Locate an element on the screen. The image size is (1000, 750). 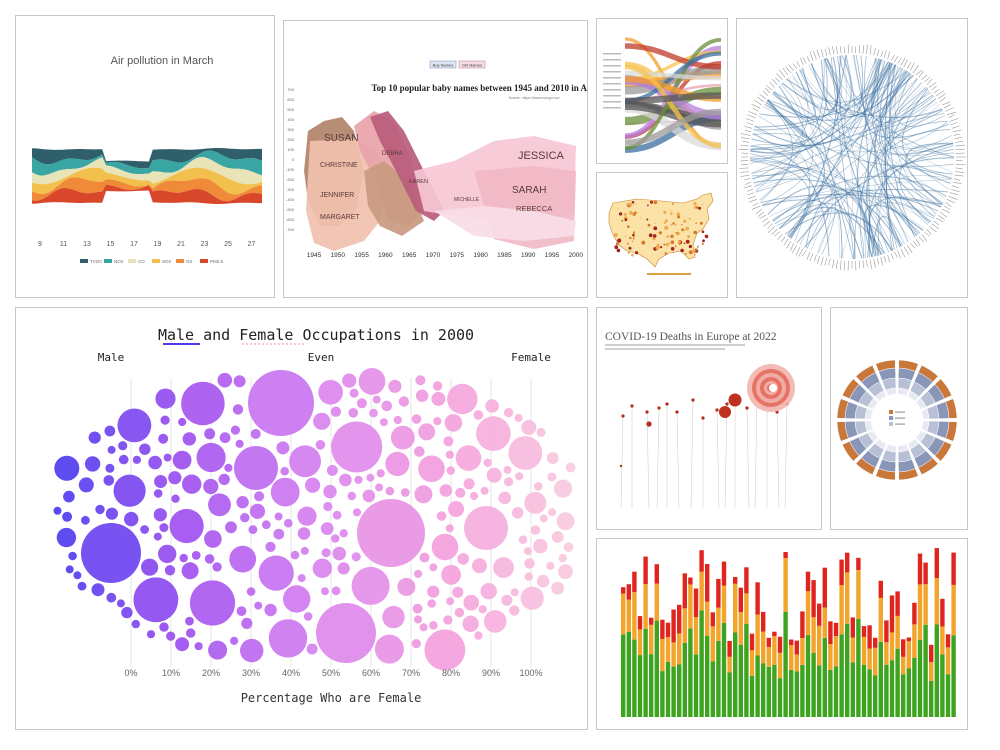
names-label-margaret: MARGARET is located at coordinates (340, 217).